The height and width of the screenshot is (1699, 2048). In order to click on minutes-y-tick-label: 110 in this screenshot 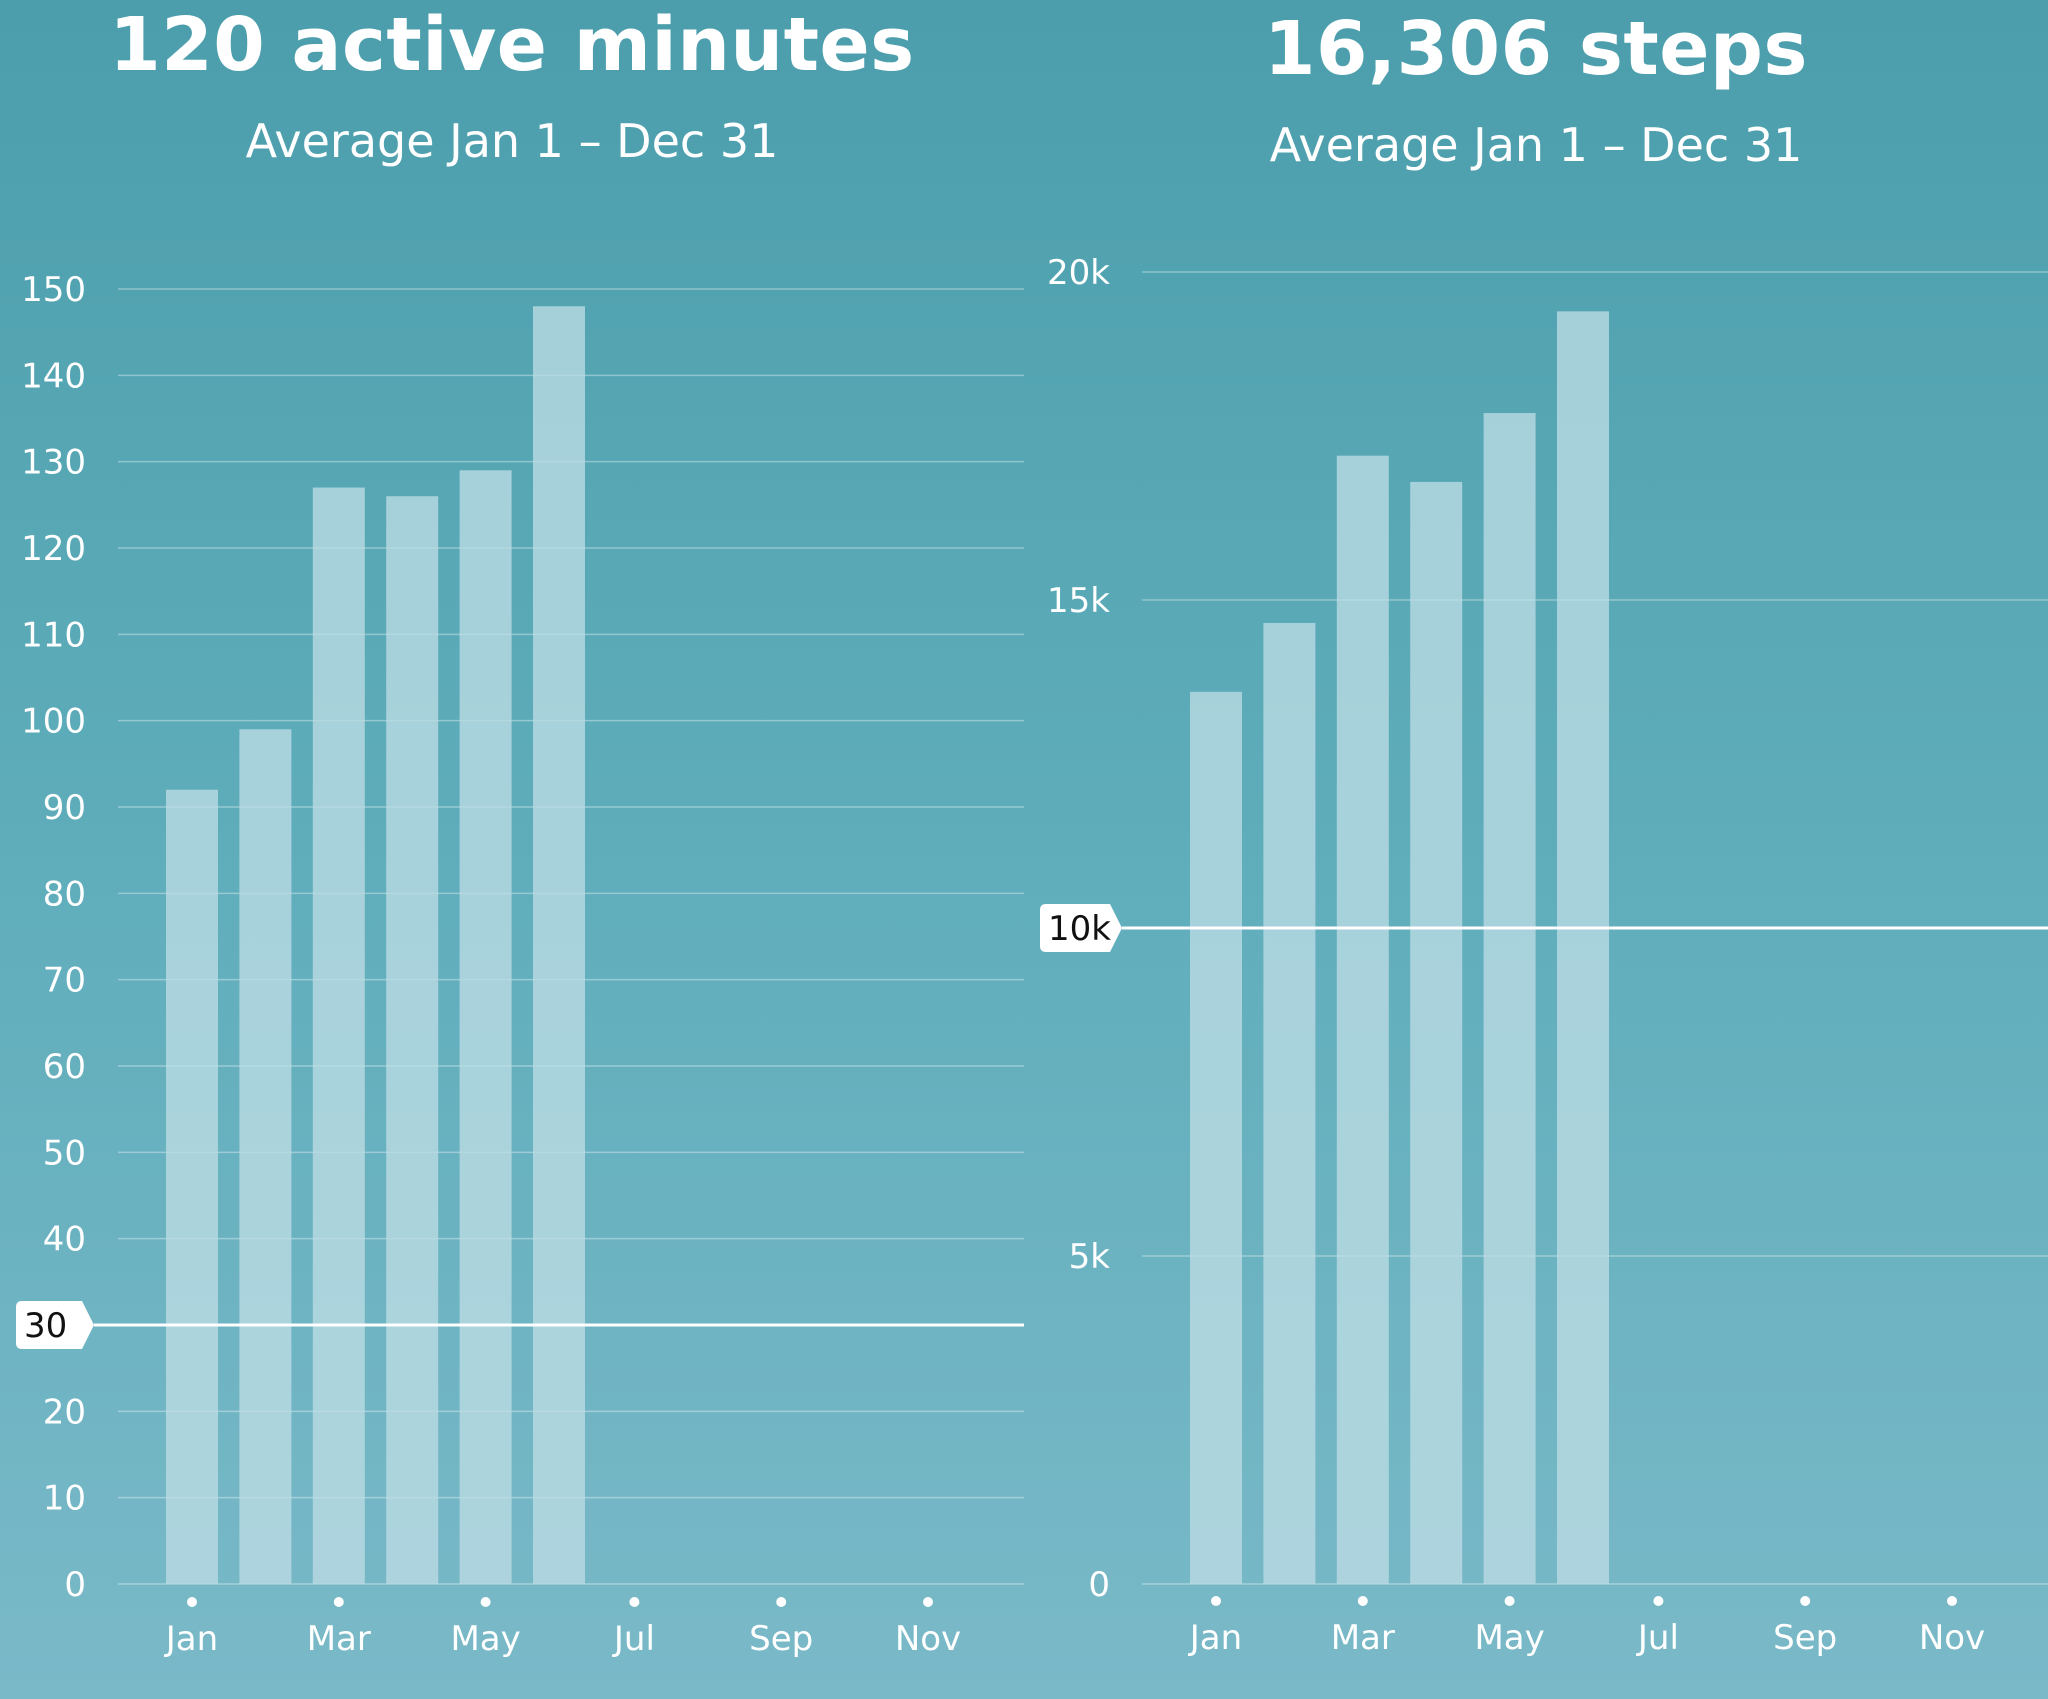, I will do `click(53, 635)`.